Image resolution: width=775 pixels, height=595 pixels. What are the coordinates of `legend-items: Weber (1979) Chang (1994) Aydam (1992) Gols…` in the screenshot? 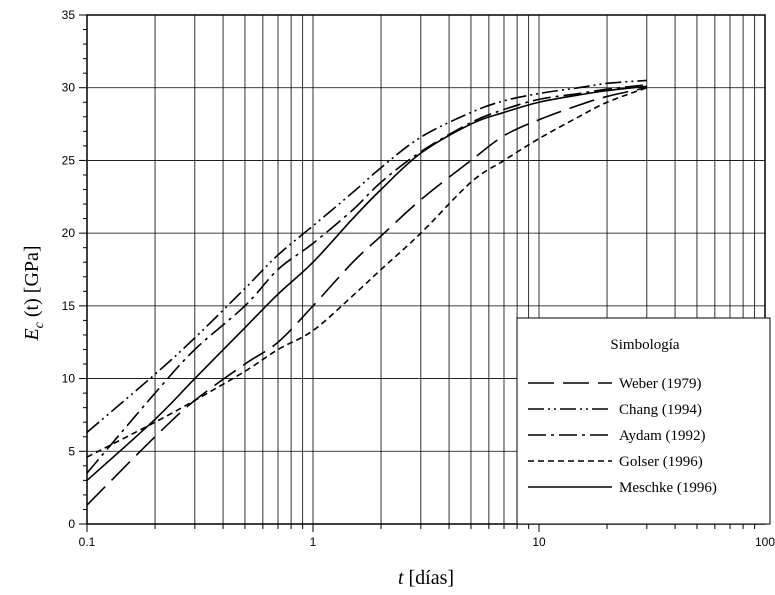 It's located at (622, 436).